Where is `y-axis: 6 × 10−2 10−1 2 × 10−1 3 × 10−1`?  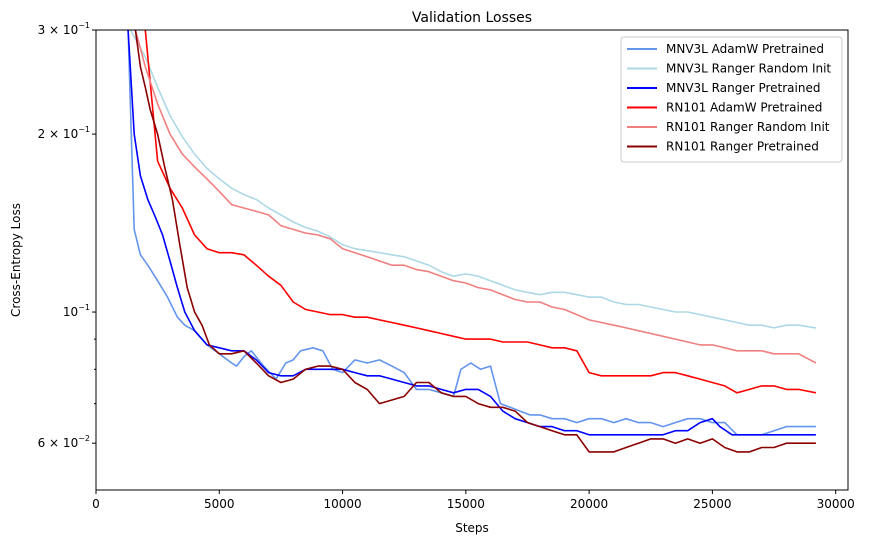 y-axis: 6 × 10−2 10−1 2 × 10−1 3 × 10−1 is located at coordinates (67, 235).